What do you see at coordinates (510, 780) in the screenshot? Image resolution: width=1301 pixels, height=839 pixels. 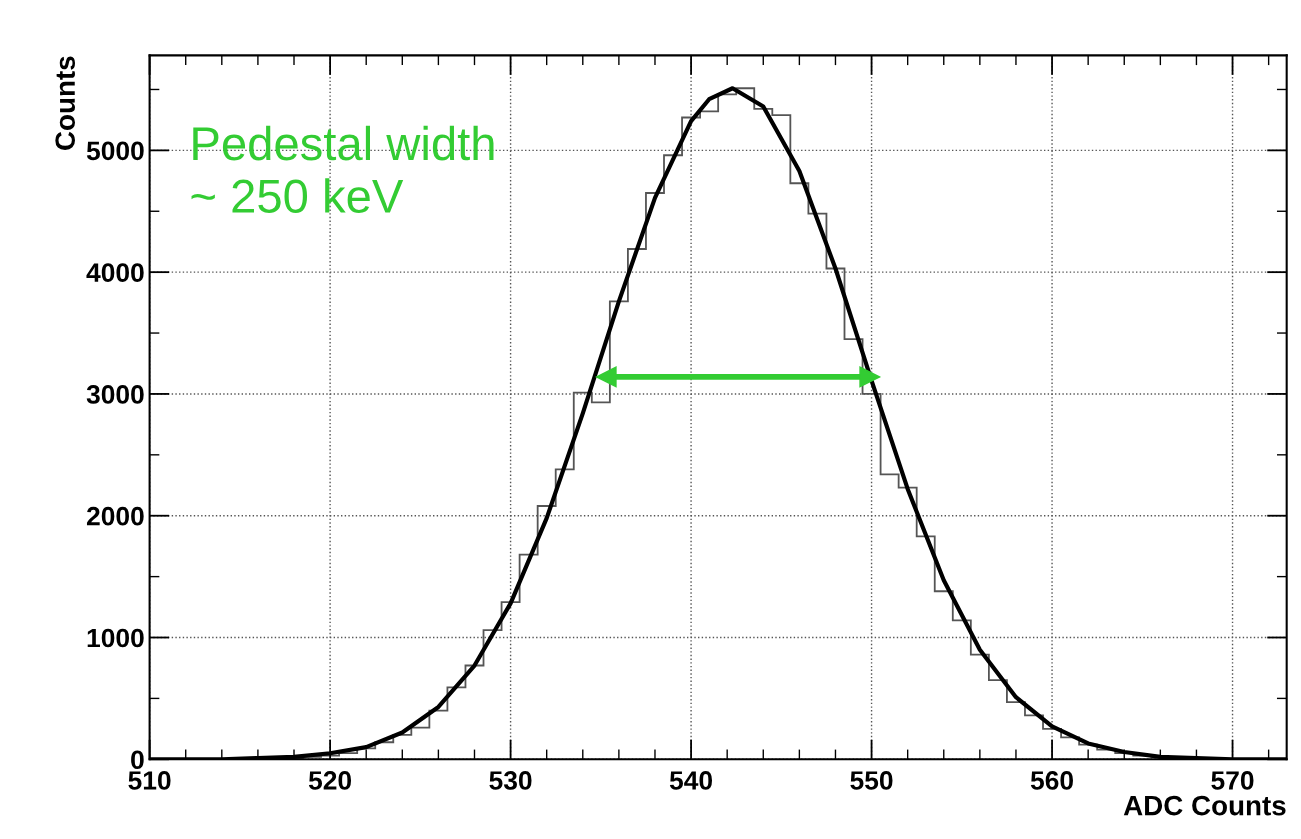 I see `x-tick-label: 530` at bounding box center [510, 780].